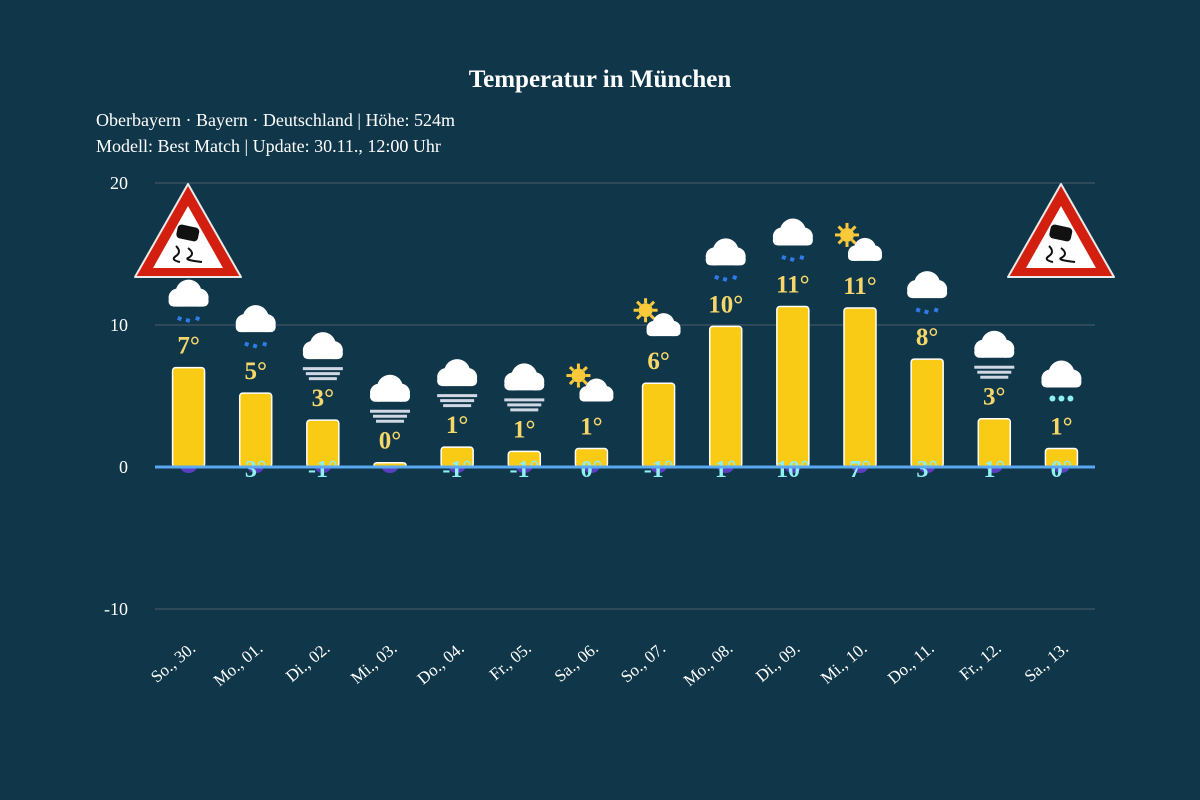 This screenshot has height=800, width=1200. What do you see at coordinates (994, 470) in the screenshot?
I see `min-temp-label: 1°` at bounding box center [994, 470].